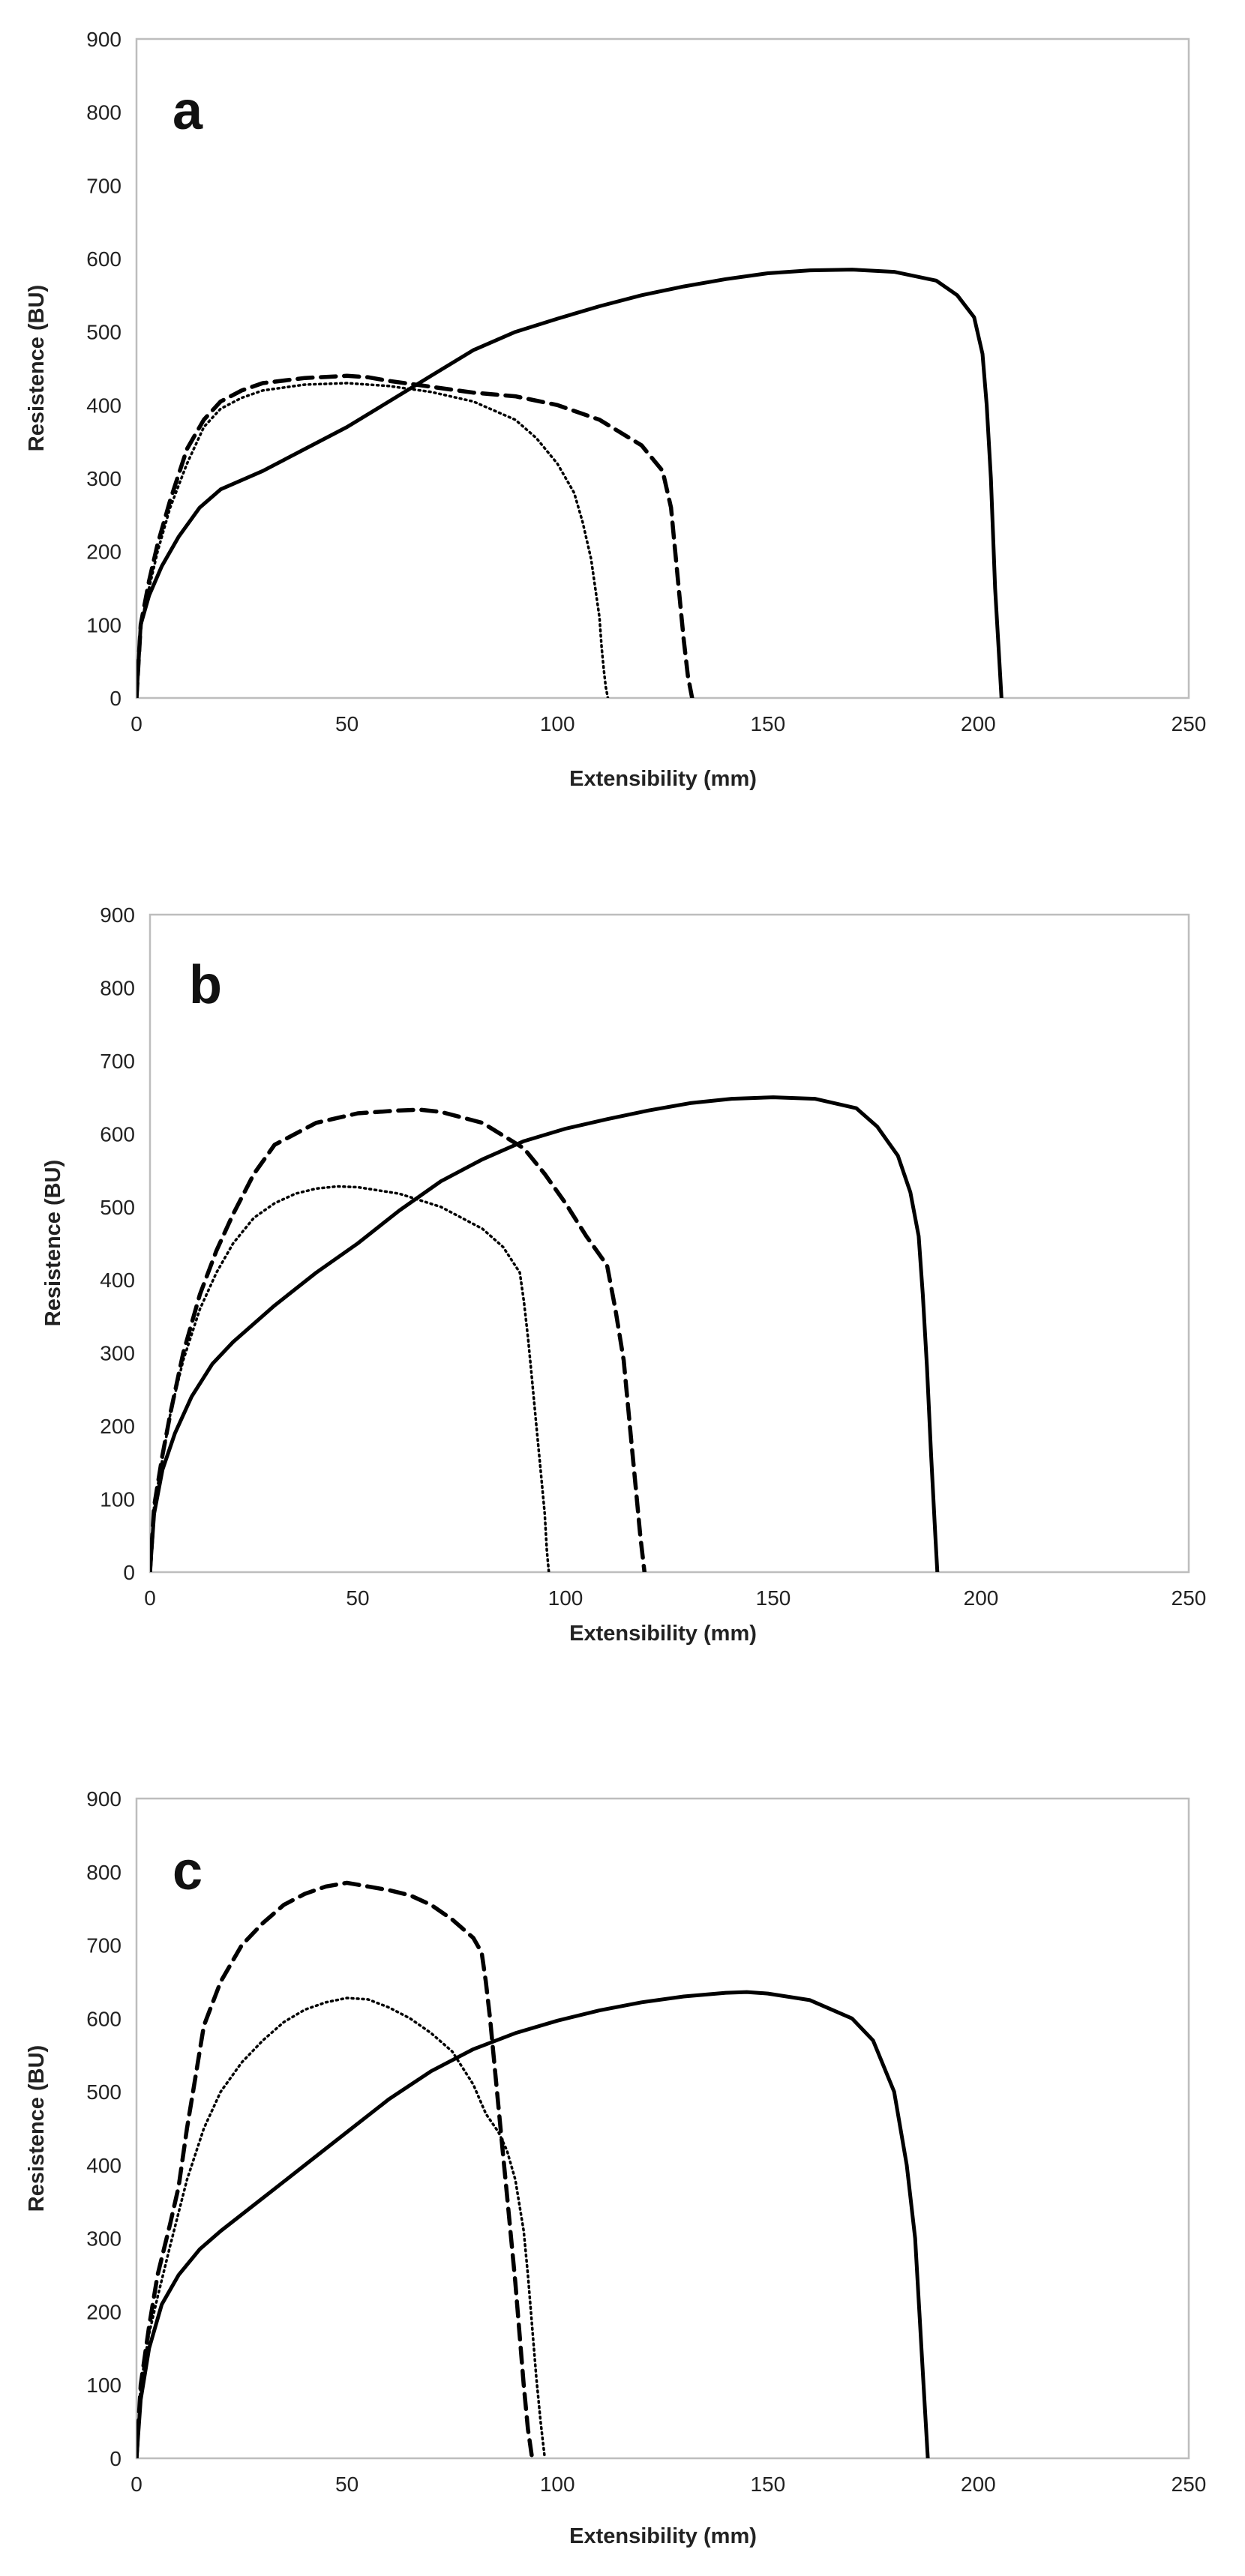  I want to click on panel-label-c: c, so click(187, 1871).